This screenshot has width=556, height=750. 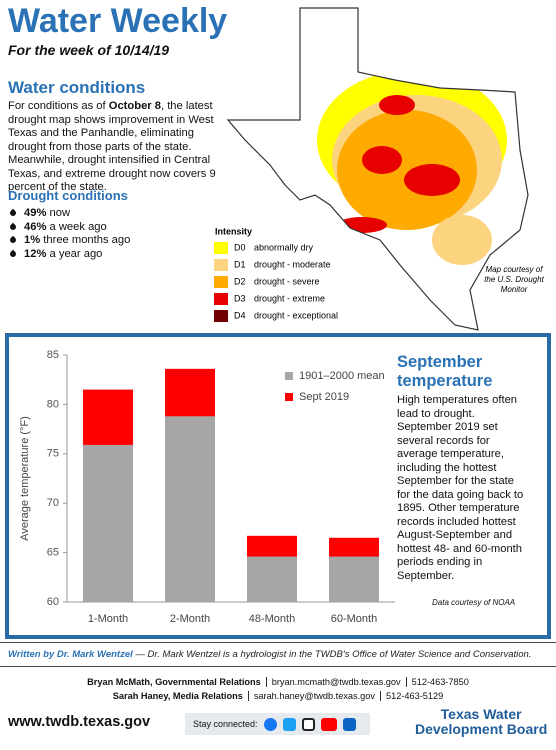 What do you see at coordinates (289, 725) in the screenshot?
I see `twitter` at bounding box center [289, 725].